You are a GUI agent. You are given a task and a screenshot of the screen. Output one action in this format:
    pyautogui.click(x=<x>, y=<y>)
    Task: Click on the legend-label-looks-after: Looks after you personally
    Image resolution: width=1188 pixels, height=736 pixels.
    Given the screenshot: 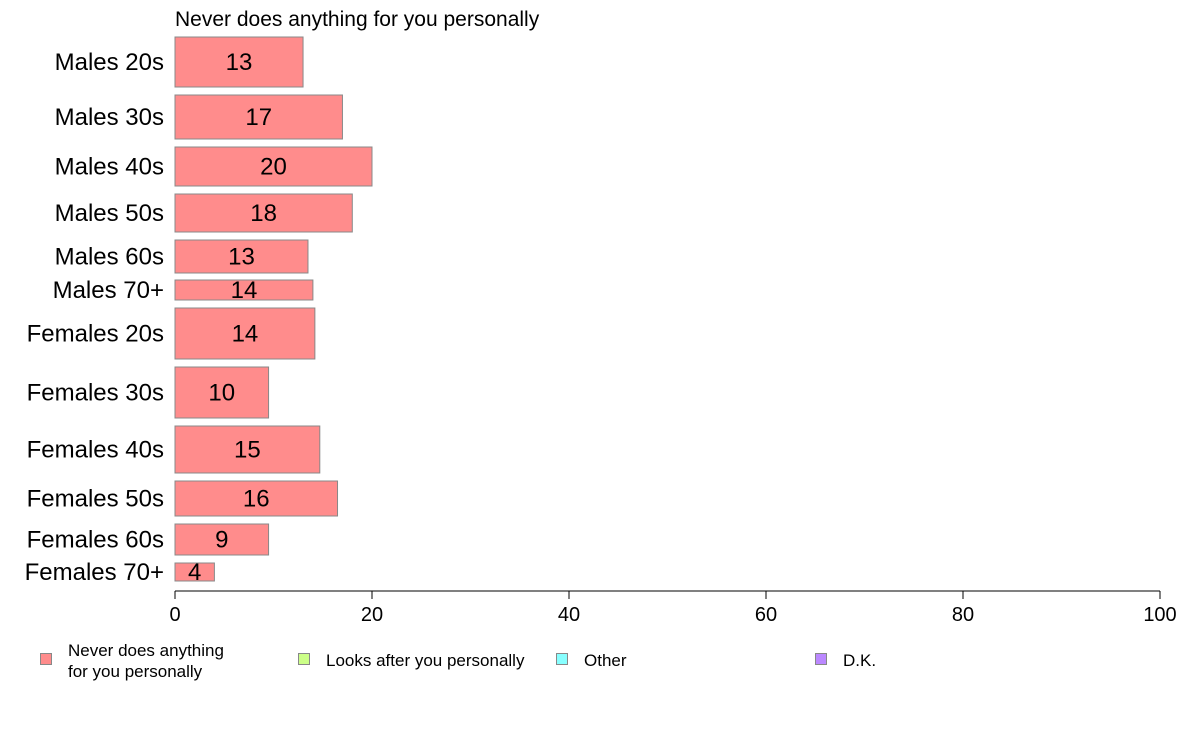 What is the action you would take?
    pyautogui.click(x=425, y=660)
    